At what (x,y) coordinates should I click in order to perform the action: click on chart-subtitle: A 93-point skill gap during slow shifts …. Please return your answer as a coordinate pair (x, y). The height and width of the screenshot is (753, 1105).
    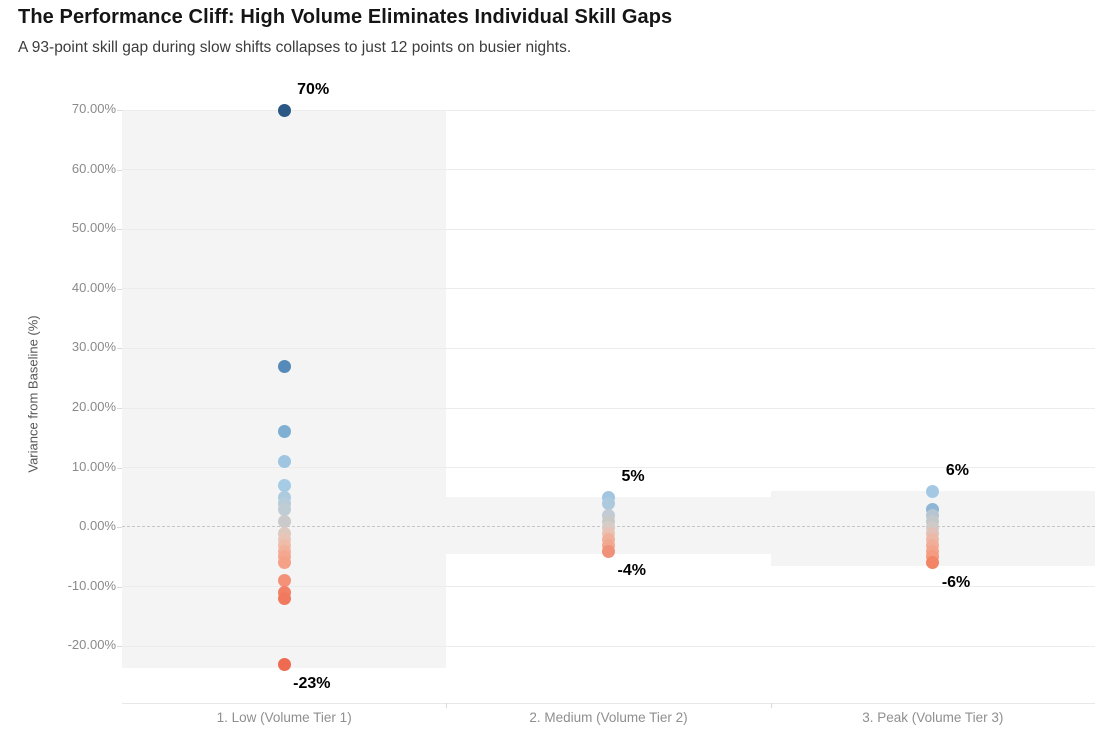
    Looking at the image, I should click on (295, 47).